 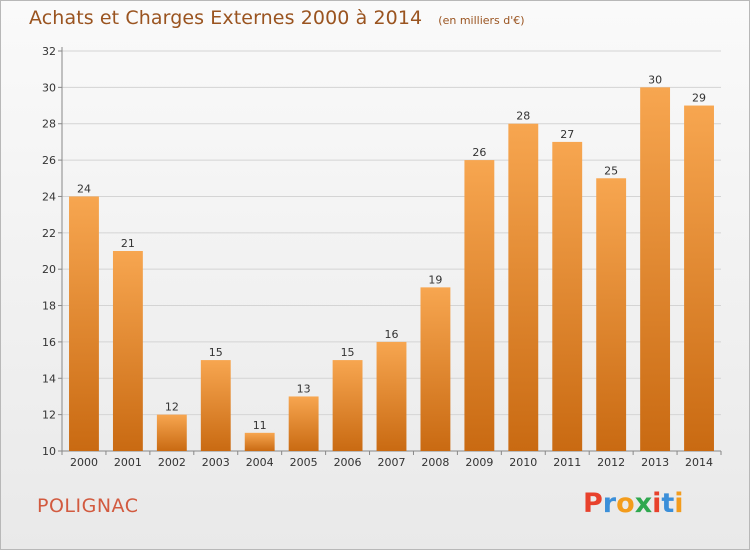 I want to click on chart-unit: (en milliers d'€), so click(x=481, y=20).